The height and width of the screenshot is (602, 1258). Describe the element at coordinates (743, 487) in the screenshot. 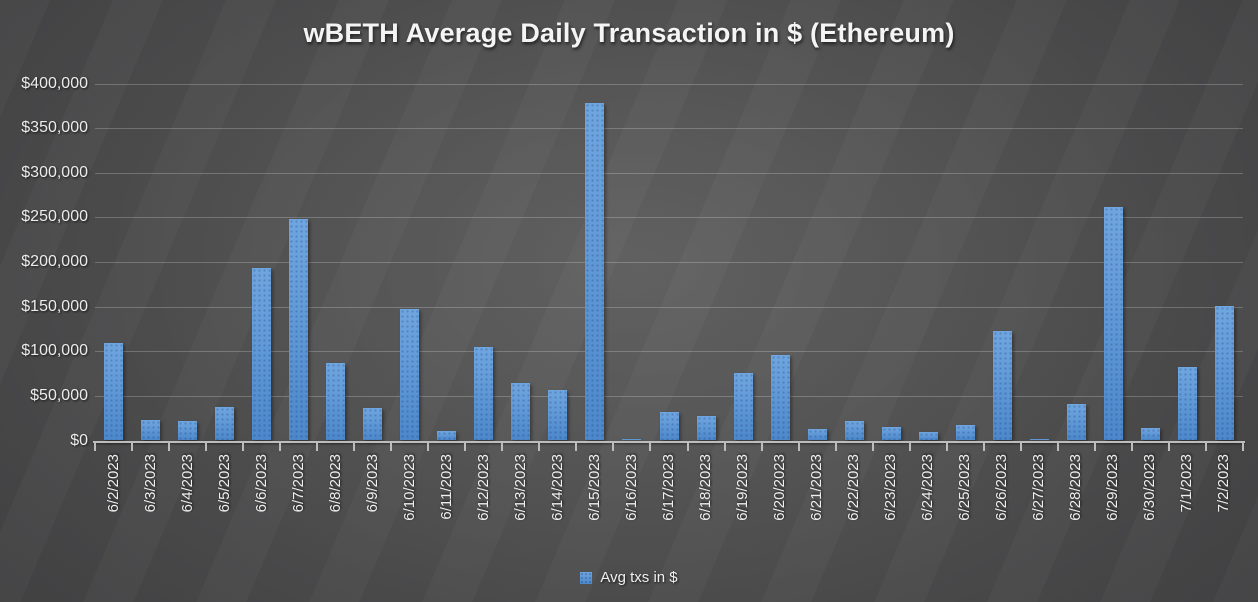

I see `x-axis-label: 6/19/2023` at that location.